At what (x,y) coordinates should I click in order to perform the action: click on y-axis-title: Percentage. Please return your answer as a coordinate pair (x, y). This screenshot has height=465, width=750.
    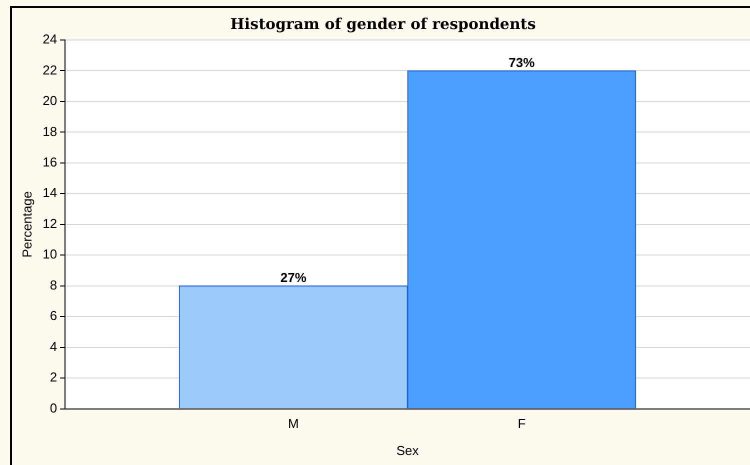
    Looking at the image, I should click on (26, 224).